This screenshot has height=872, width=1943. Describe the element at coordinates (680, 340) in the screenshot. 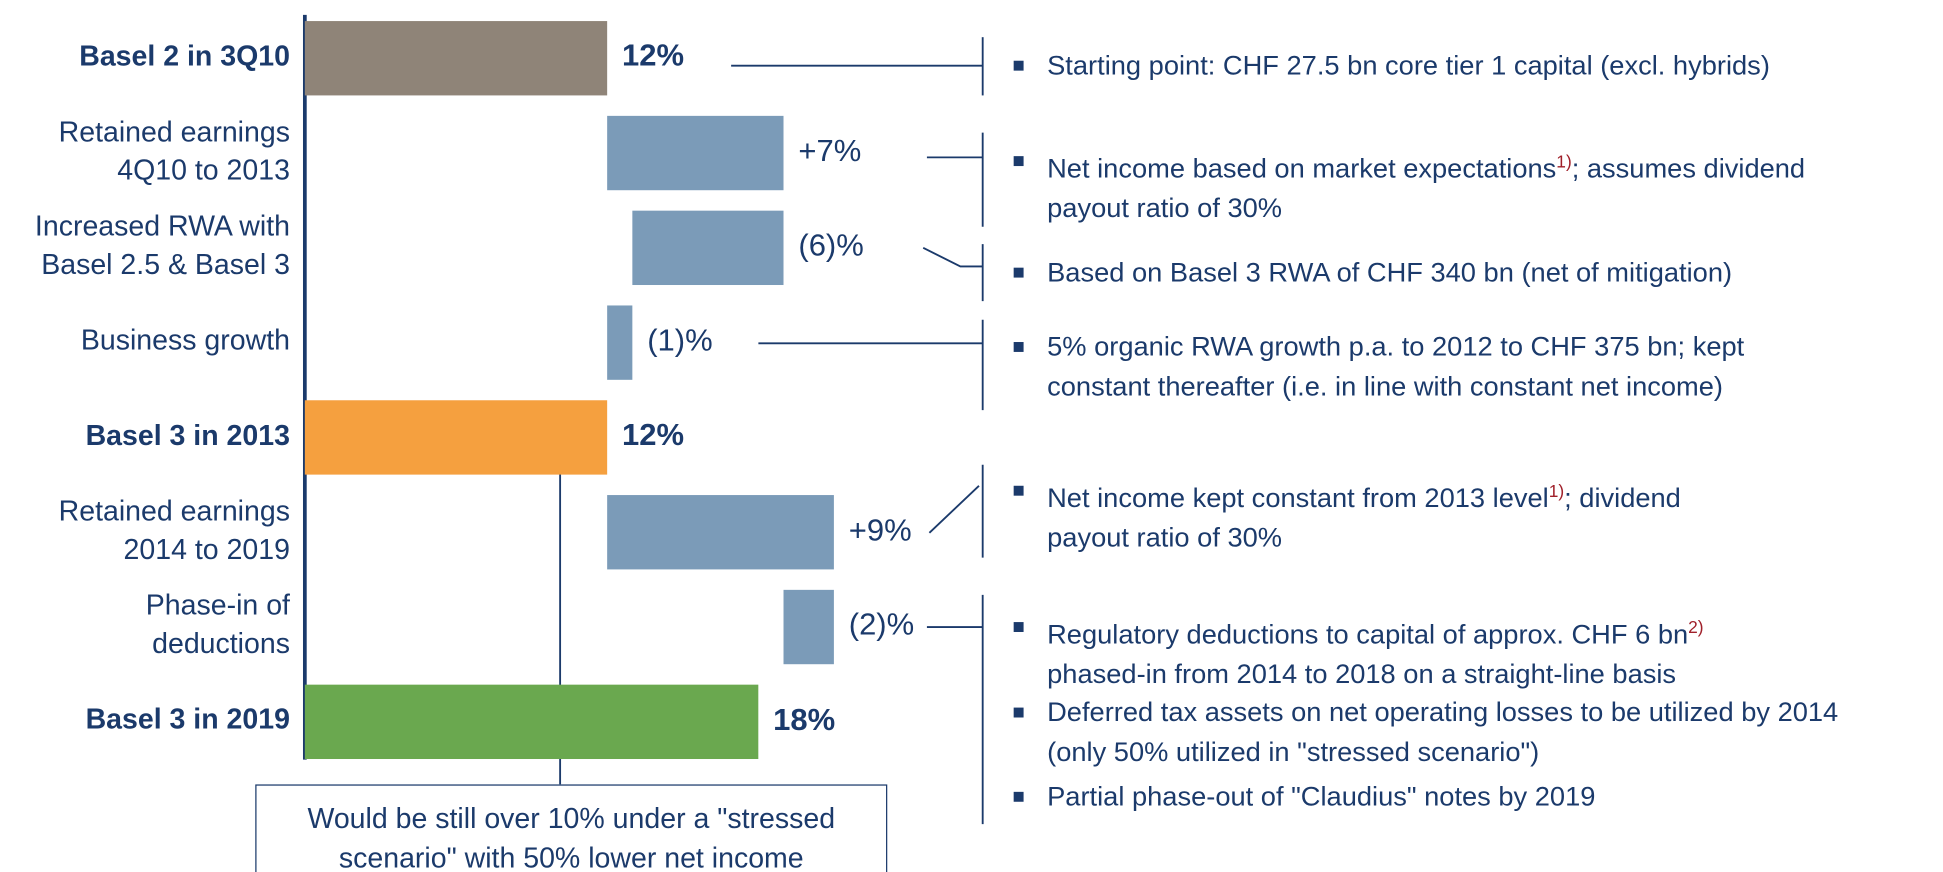

I see `value-label: (1)%` at that location.